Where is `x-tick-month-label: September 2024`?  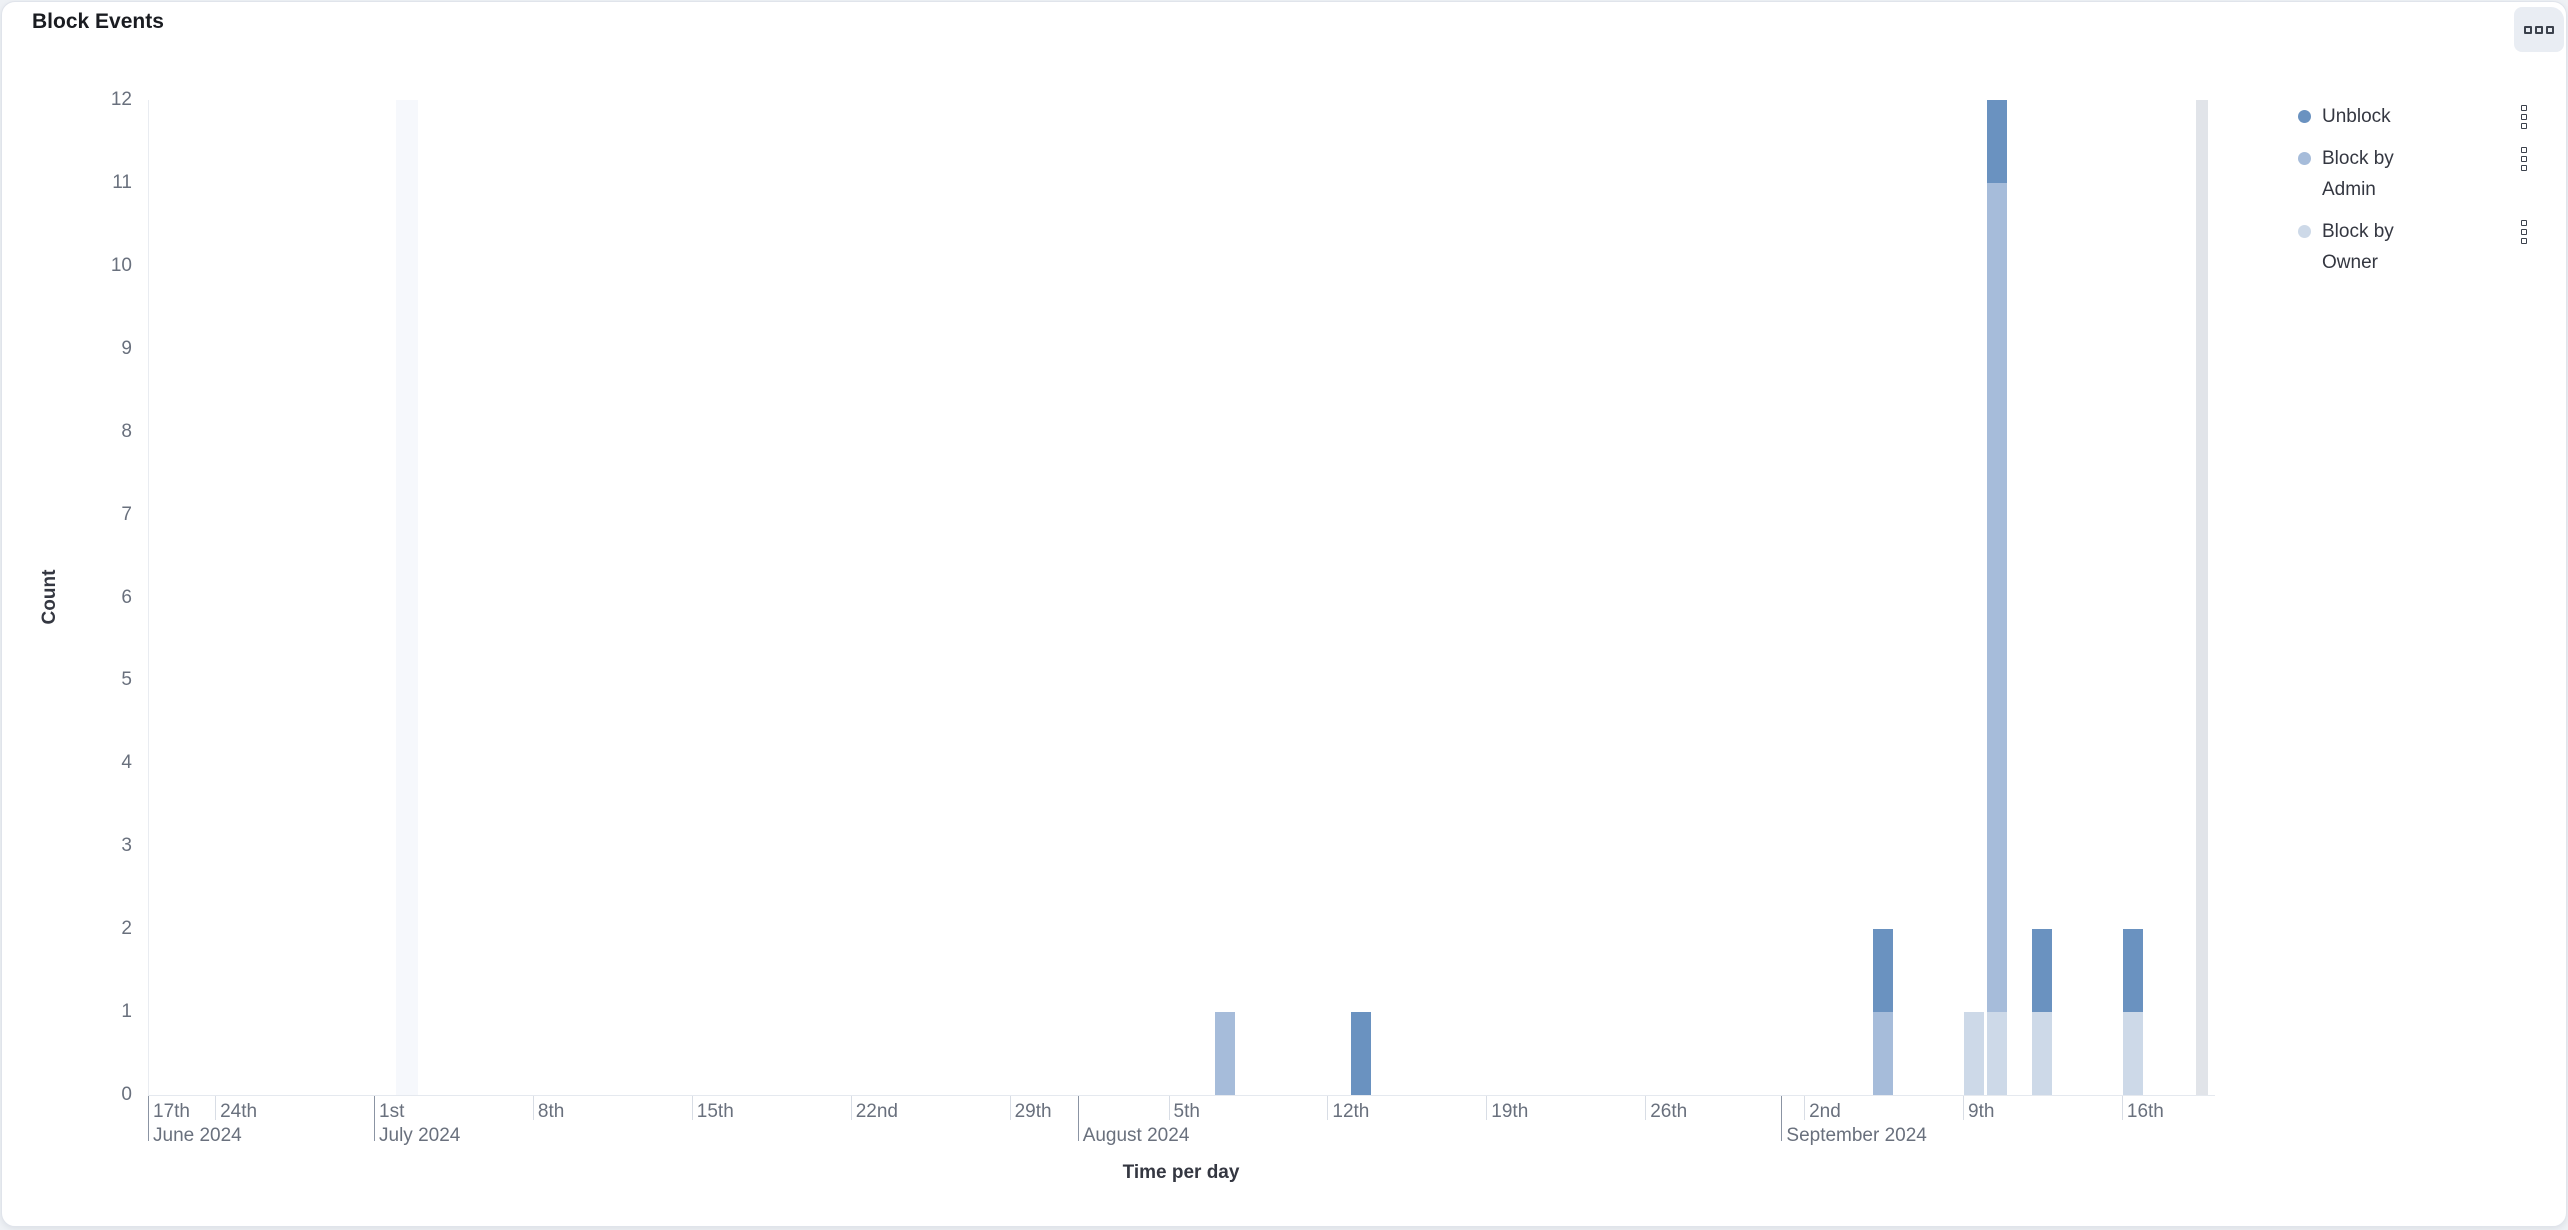 x-tick-month-label: September 2024 is located at coordinates (1856, 1135).